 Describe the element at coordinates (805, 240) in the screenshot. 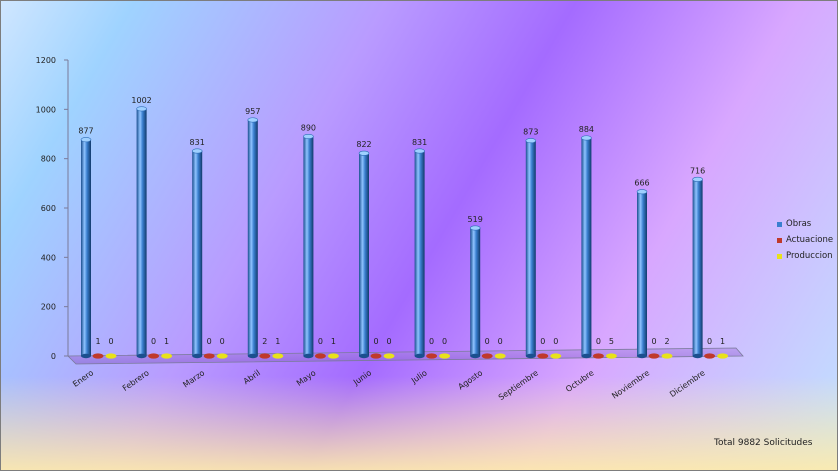

I see `chart-legend: Obras Actuacione Produccion` at that location.